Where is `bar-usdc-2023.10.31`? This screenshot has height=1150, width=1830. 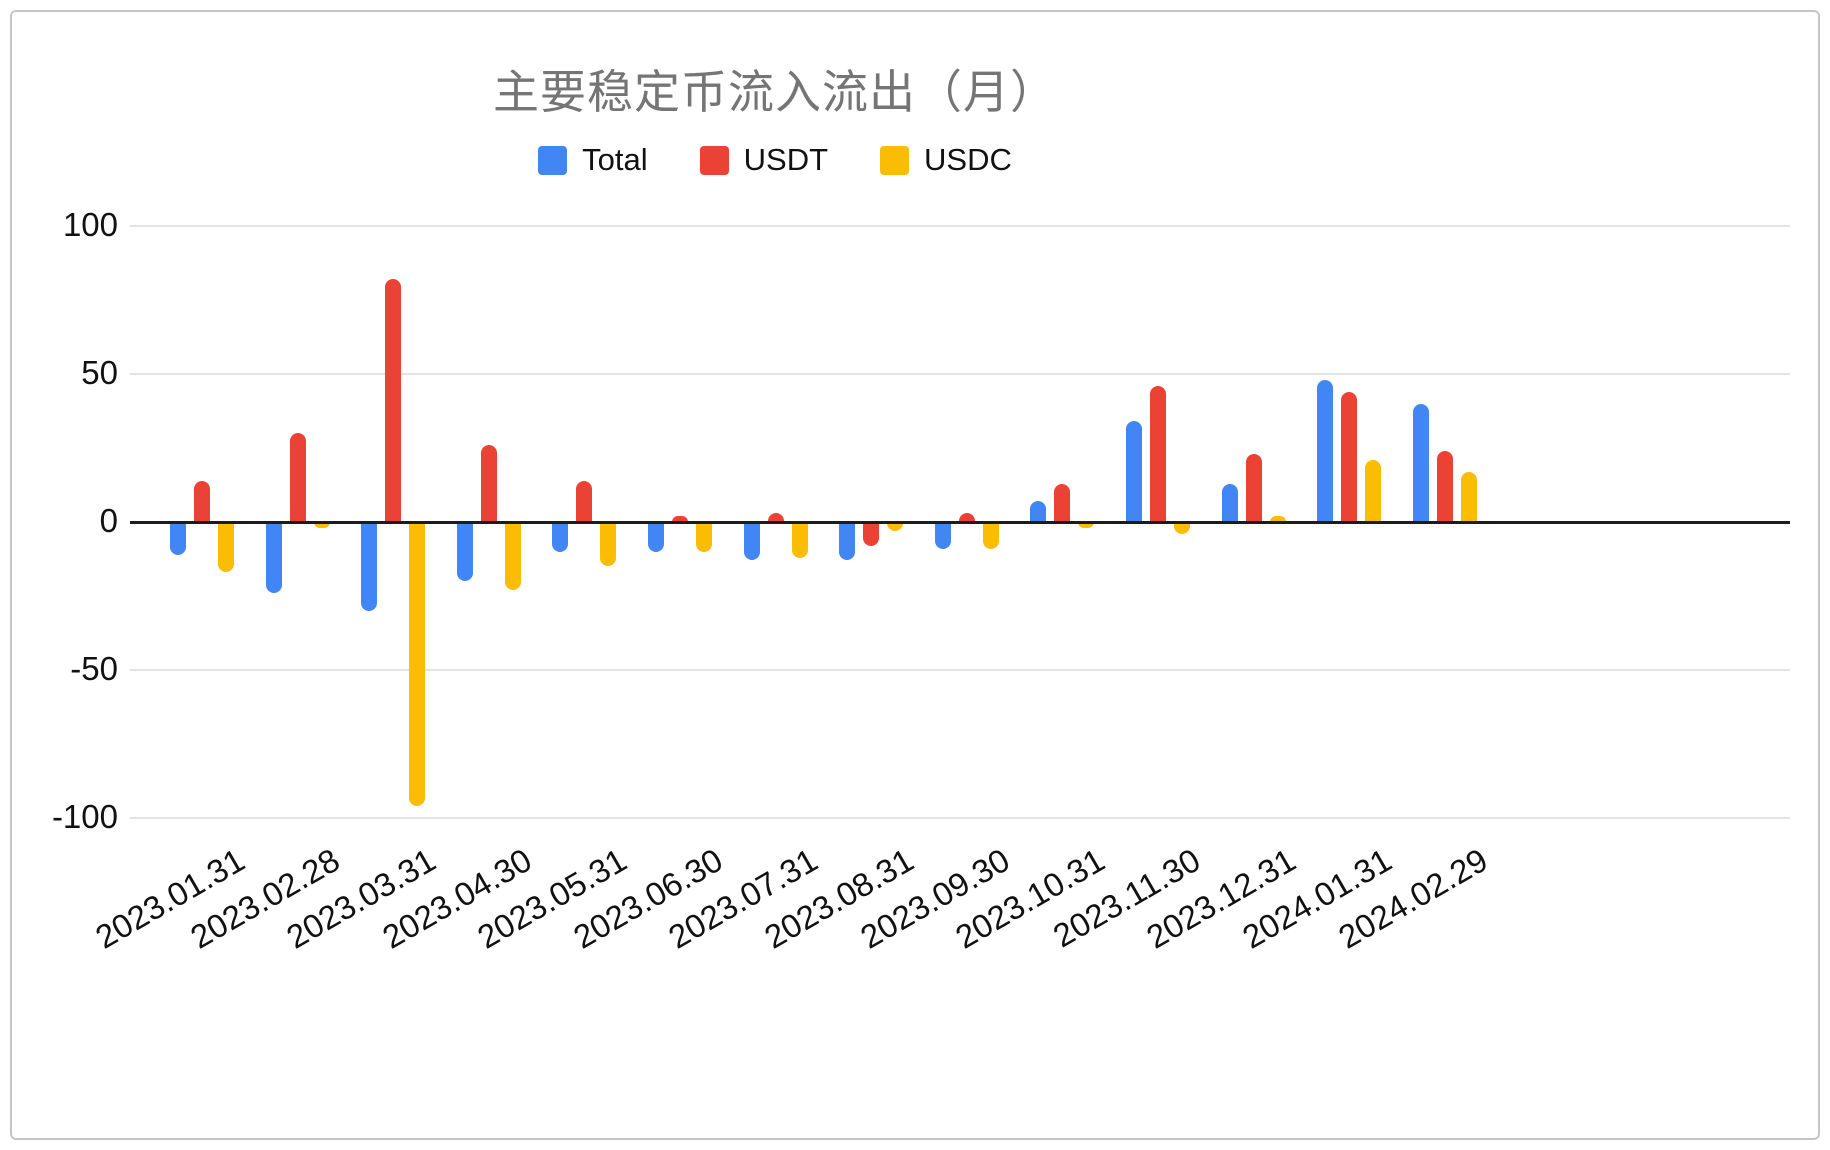
bar-usdc-2023.10.31 is located at coordinates (1086, 525).